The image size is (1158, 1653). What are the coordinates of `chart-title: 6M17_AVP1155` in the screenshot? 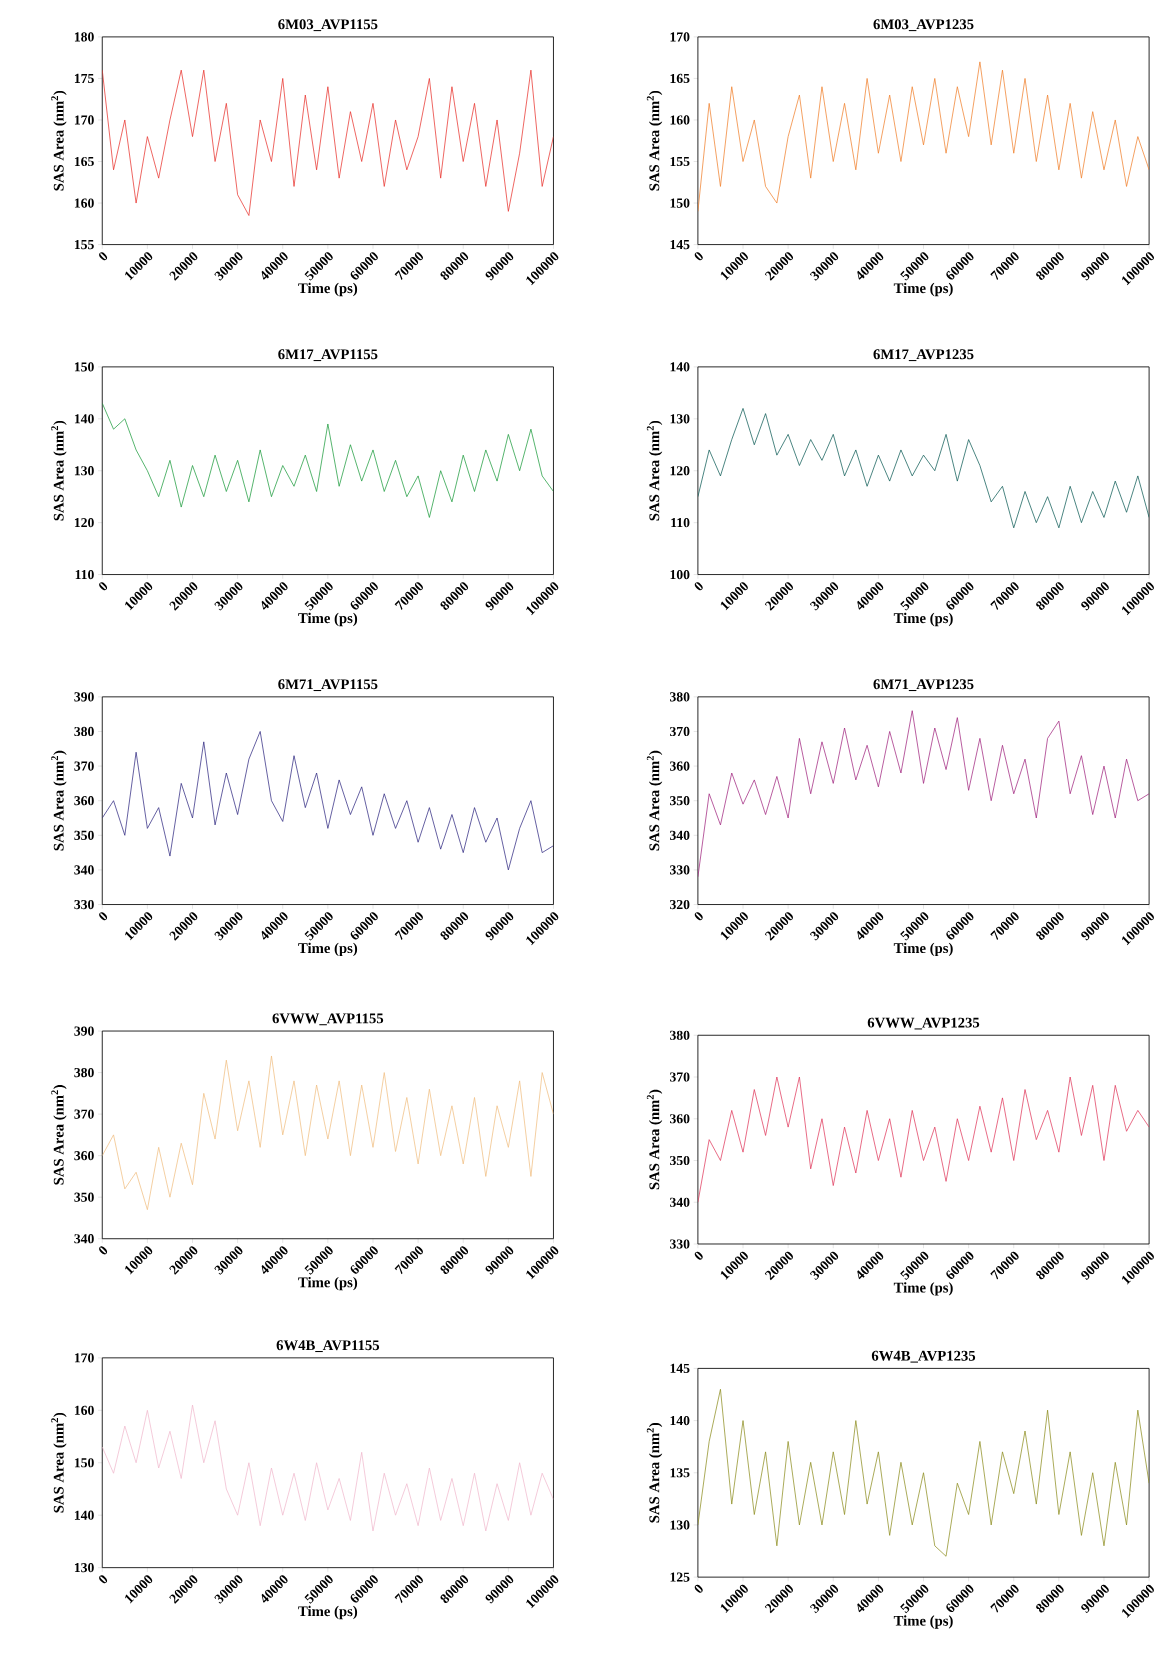 It's located at (328, 355).